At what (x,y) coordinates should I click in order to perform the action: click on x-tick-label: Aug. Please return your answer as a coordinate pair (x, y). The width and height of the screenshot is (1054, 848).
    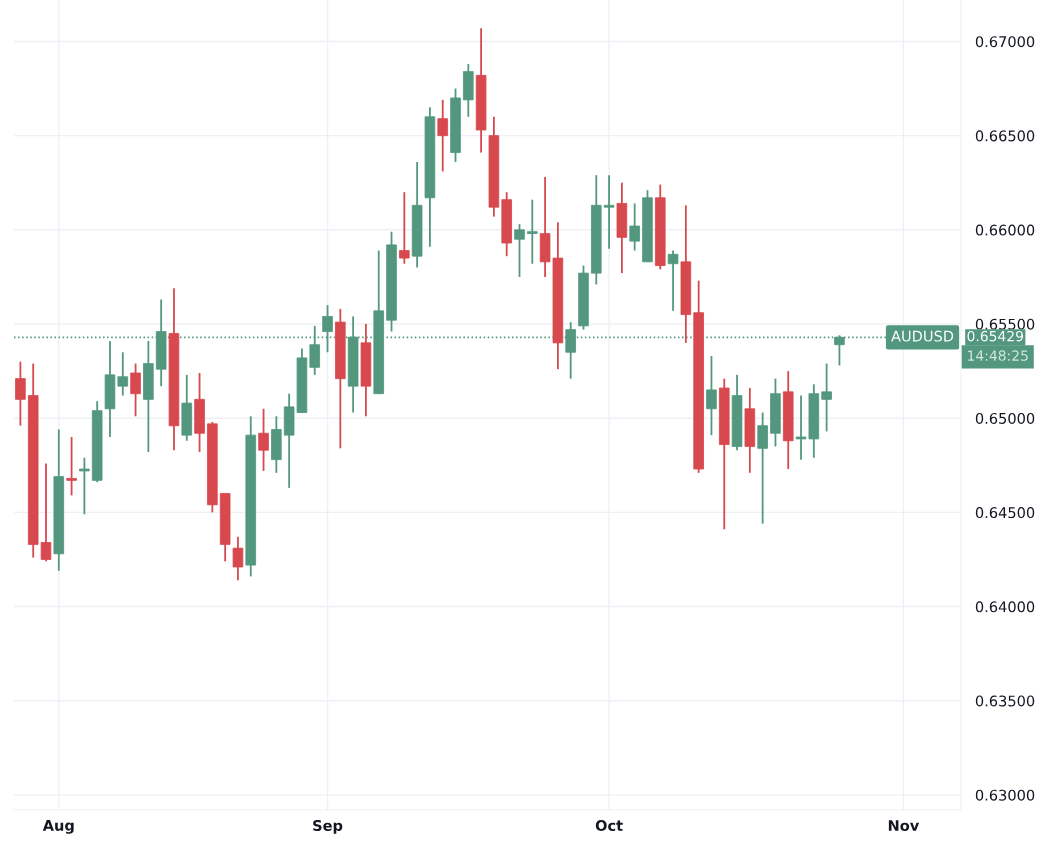
    Looking at the image, I should click on (58, 827).